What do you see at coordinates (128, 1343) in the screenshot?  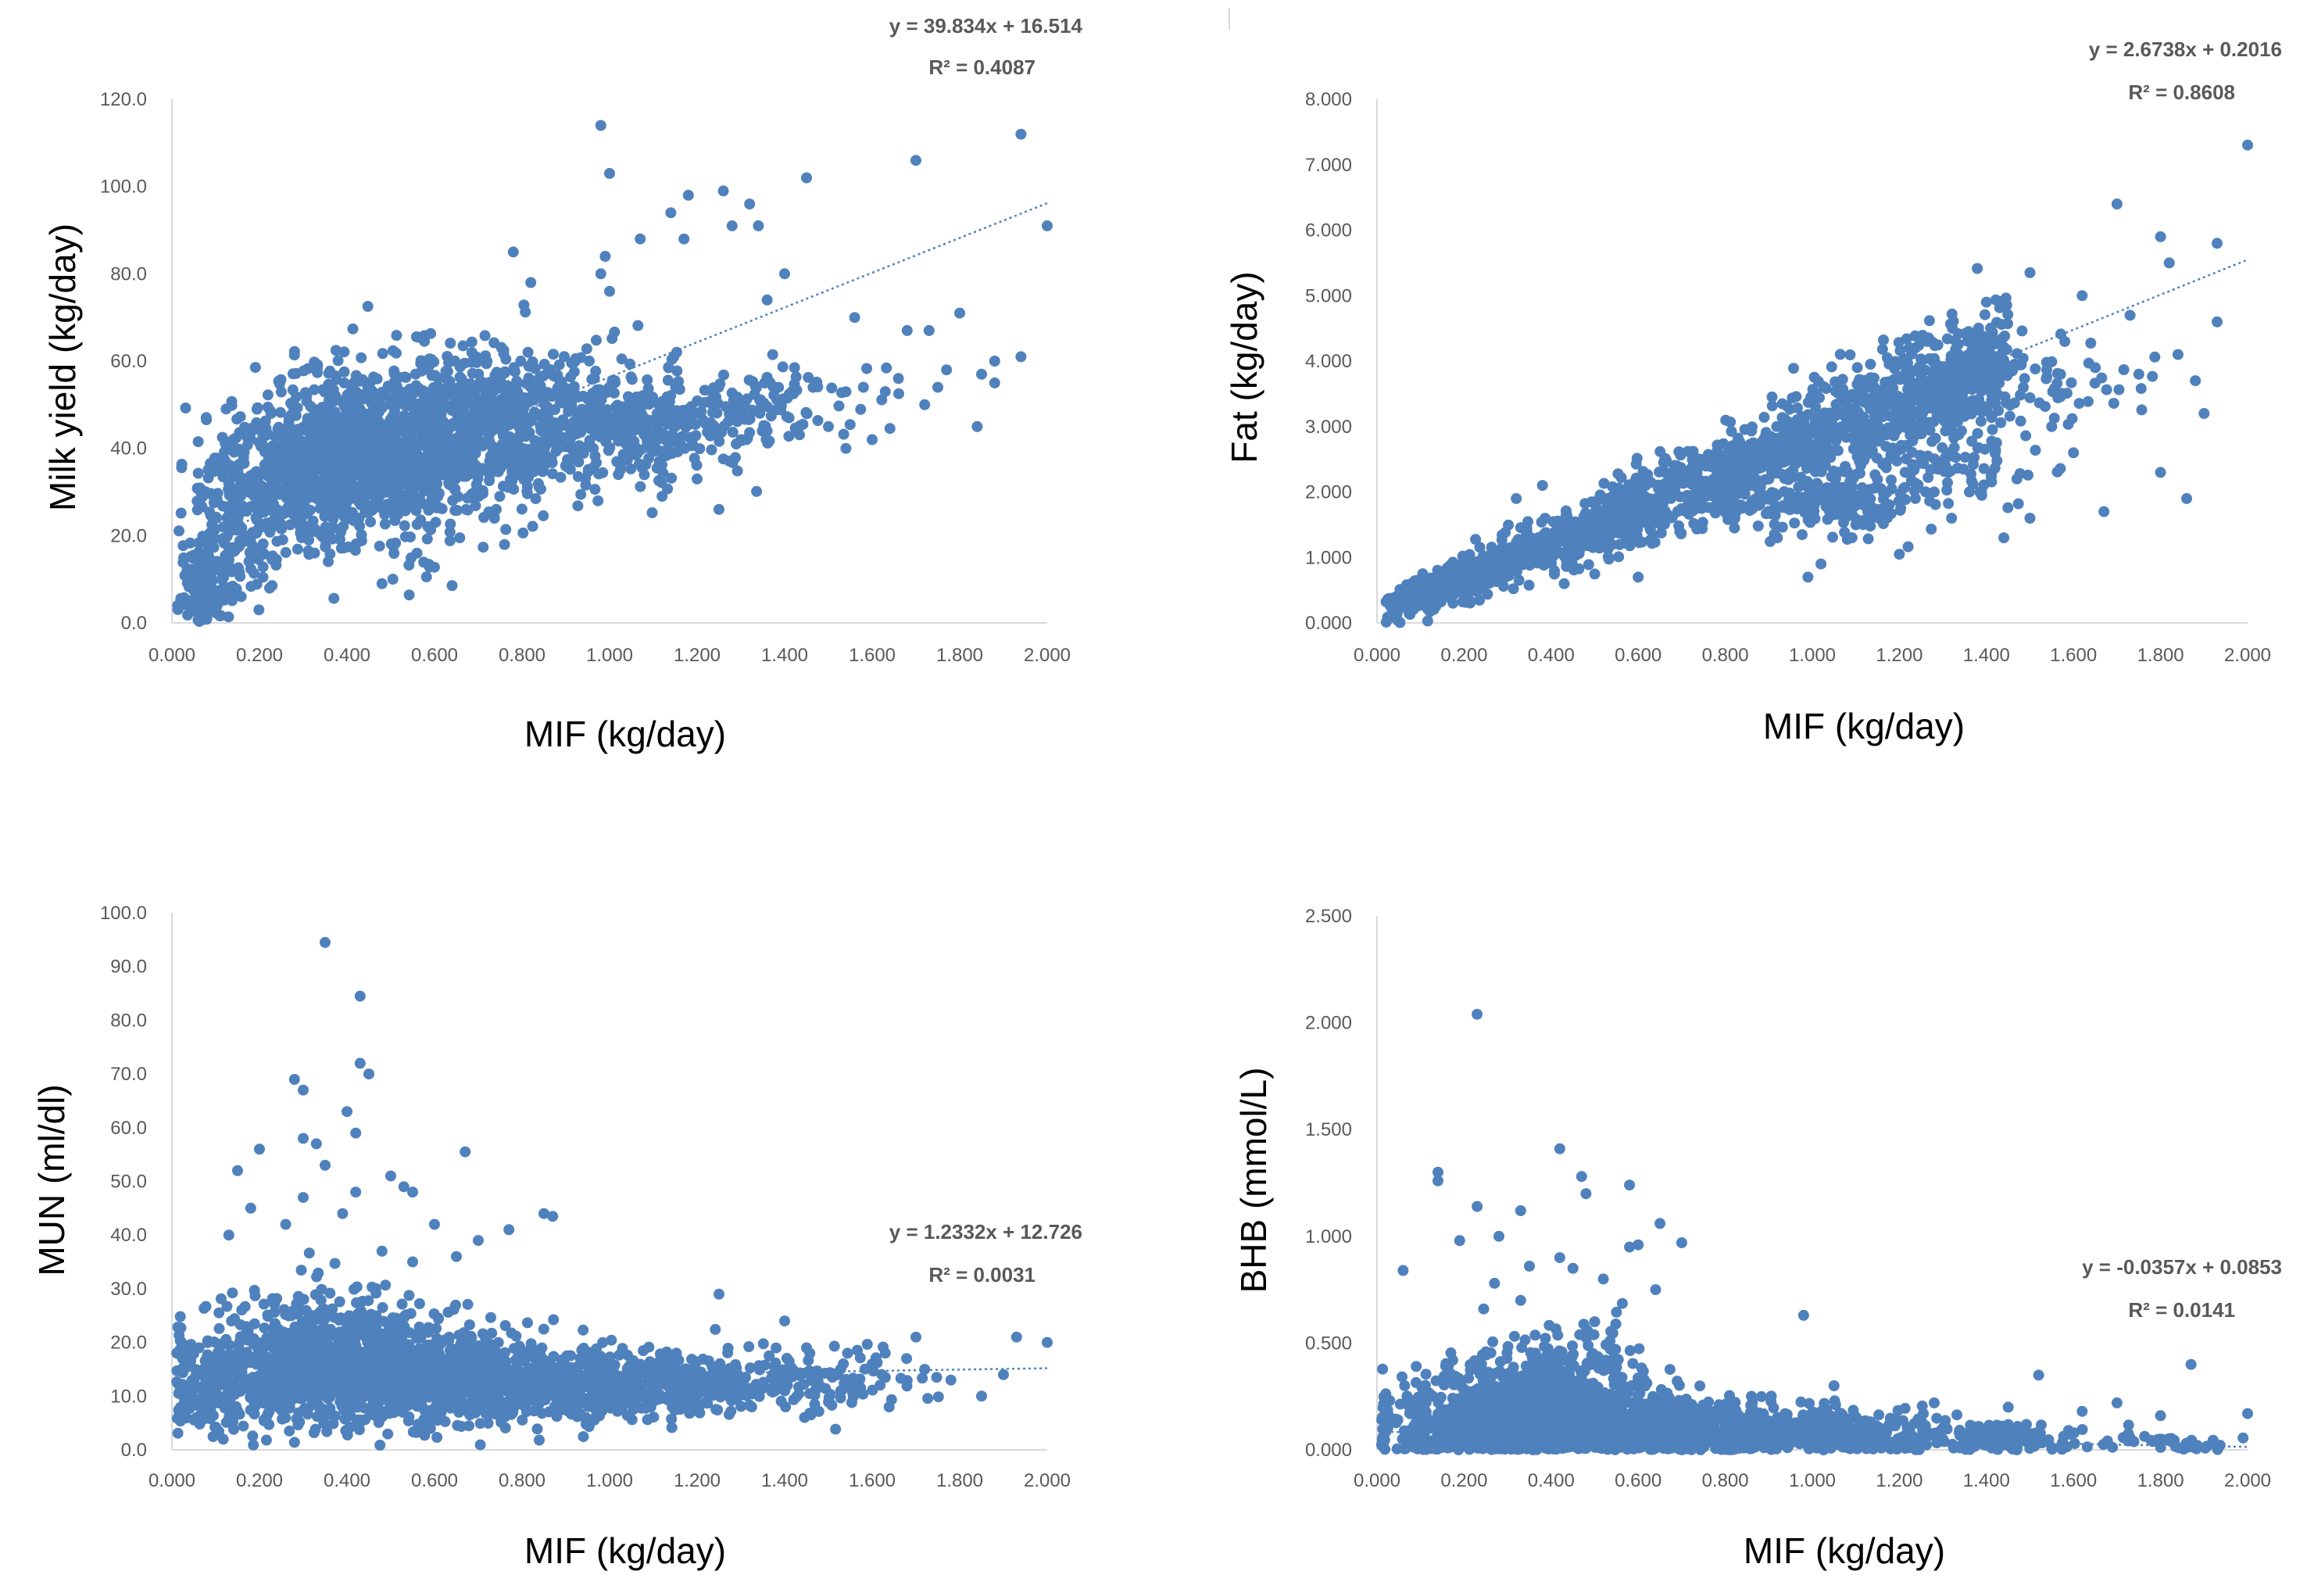 I see `y-tick-label: 20.0` at bounding box center [128, 1343].